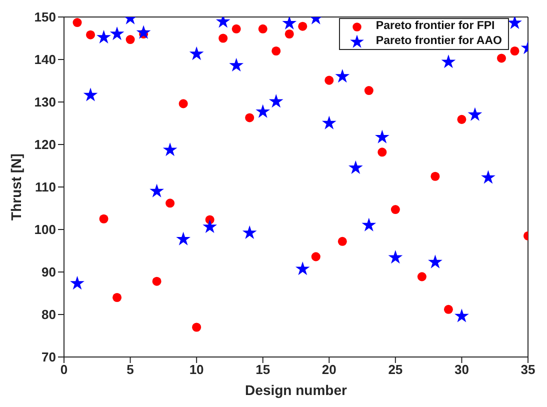 The height and width of the screenshot is (407, 547). What do you see at coordinates (45, 187) in the screenshot?
I see `y-tick-label: 110` at bounding box center [45, 187].